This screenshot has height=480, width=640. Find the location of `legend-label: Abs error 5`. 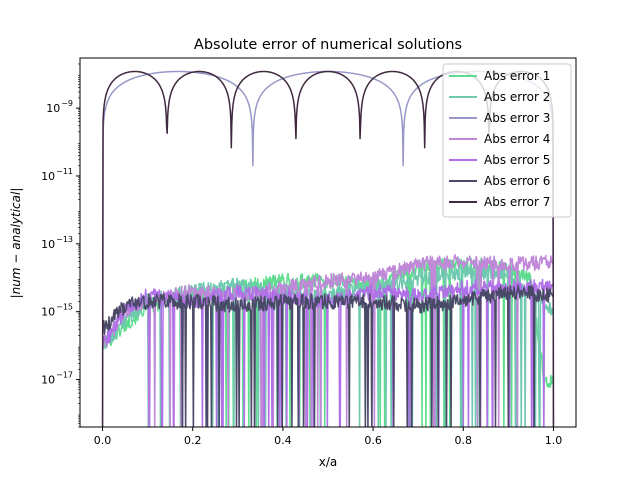

legend-label: Abs error 5 is located at coordinates (517, 160).